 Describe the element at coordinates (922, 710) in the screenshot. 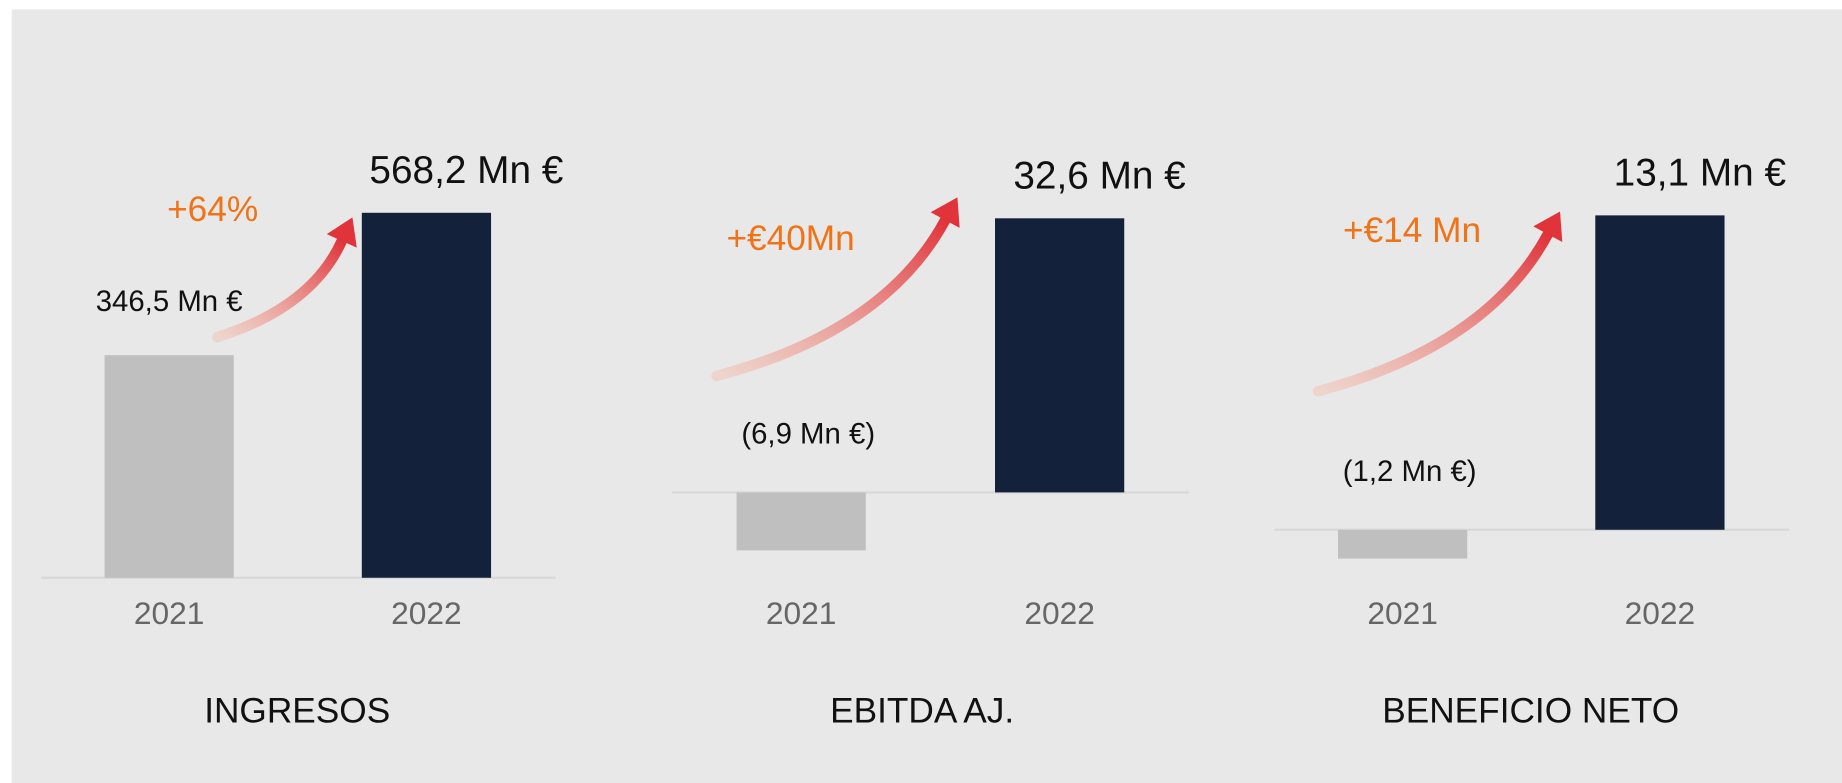

I see `chart-title: EBITDA AJ.` at that location.